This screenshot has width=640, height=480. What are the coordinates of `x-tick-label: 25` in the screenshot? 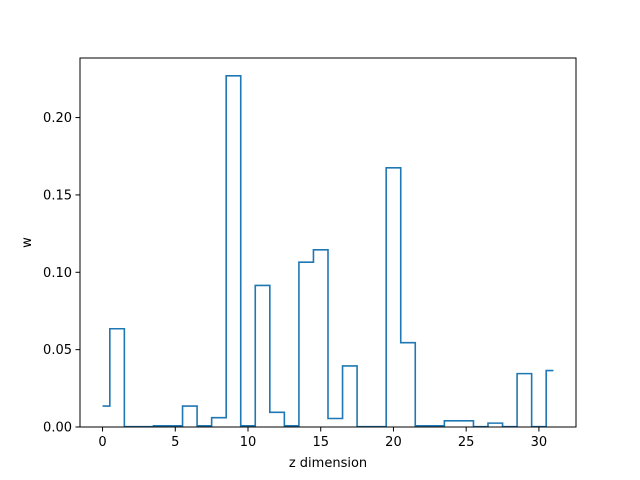 It's located at (466, 442).